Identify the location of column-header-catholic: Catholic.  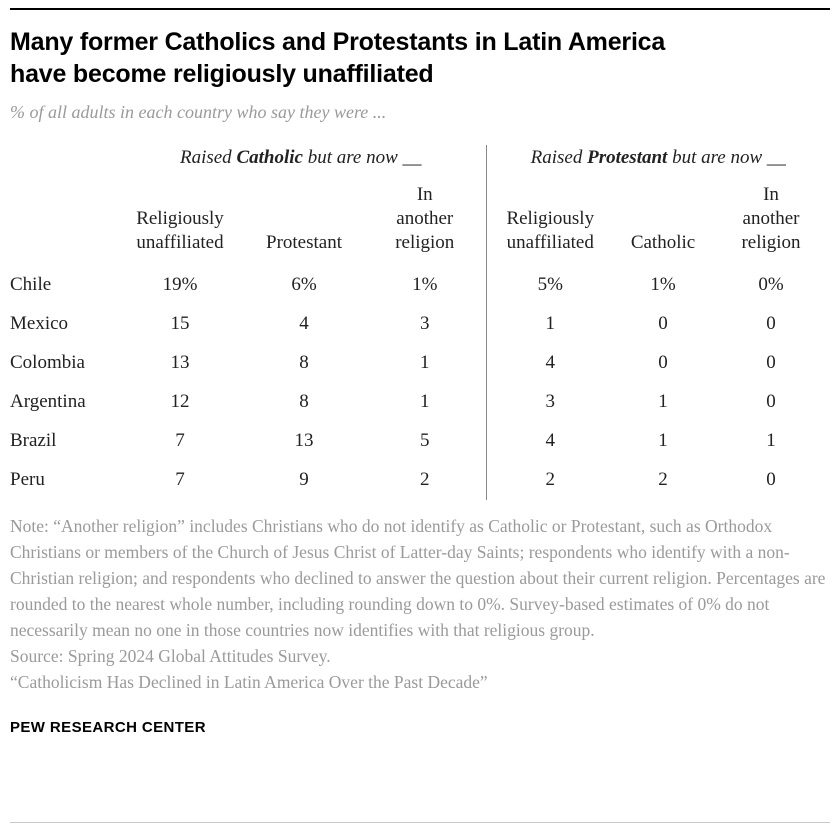
(663, 242).